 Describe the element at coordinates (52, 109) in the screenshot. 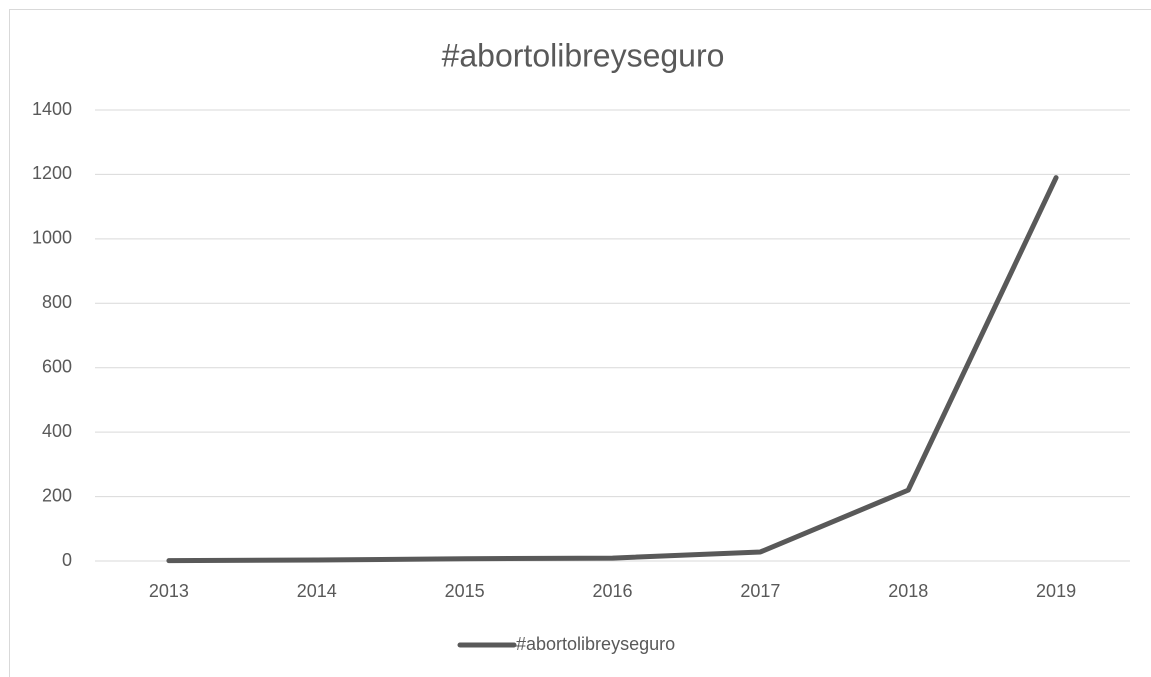

I see `y-tick-label: 1400` at that location.